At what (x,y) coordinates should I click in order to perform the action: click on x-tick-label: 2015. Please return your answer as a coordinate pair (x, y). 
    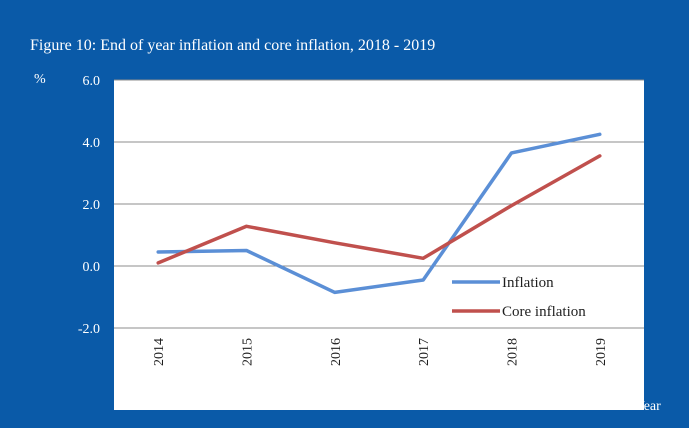
    Looking at the image, I should click on (248, 352).